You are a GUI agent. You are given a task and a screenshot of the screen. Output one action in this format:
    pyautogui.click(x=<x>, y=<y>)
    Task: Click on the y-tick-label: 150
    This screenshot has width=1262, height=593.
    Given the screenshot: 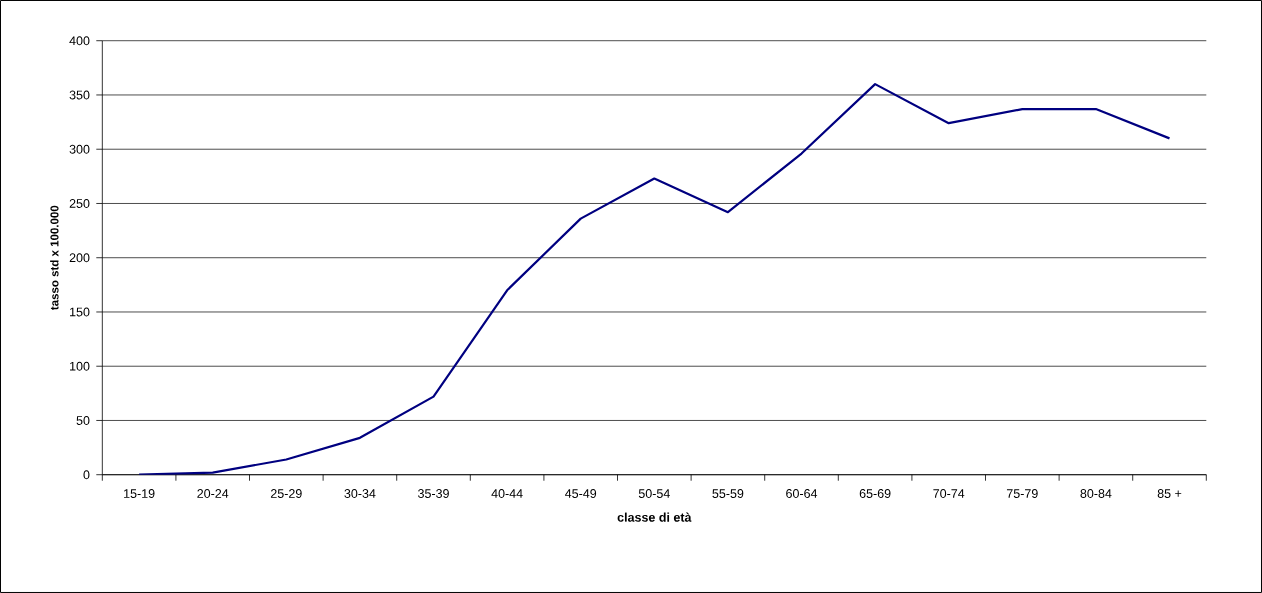 What is the action you would take?
    pyautogui.click(x=80, y=312)
    